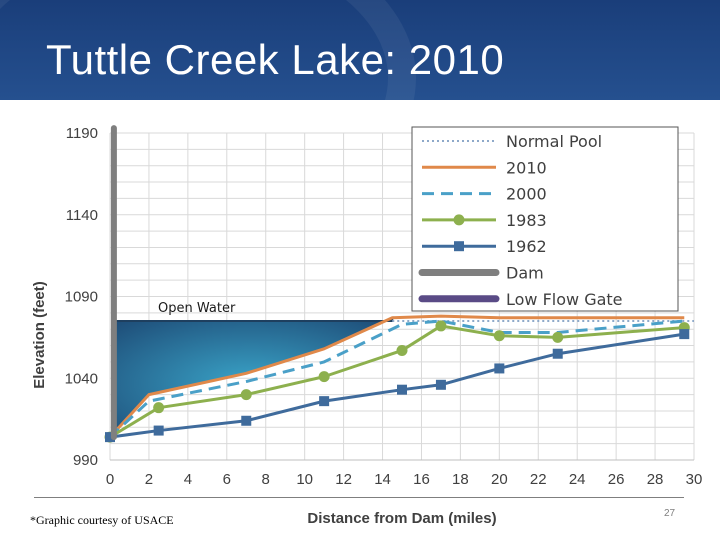 The image size is (720, 540). I want to click on x-tick-label: 14, so click(382, 479).